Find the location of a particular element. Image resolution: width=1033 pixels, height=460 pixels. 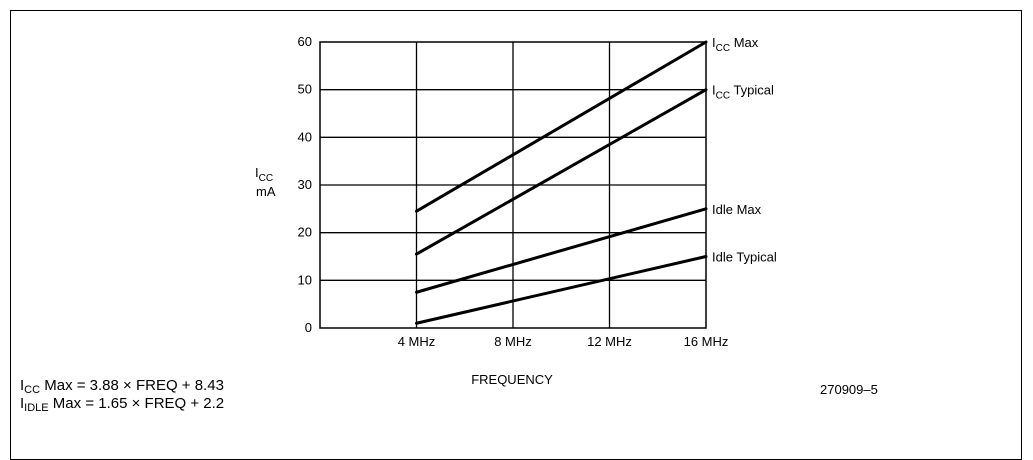

y-axis-label-sub: CC is located at coordinates (266, 178).